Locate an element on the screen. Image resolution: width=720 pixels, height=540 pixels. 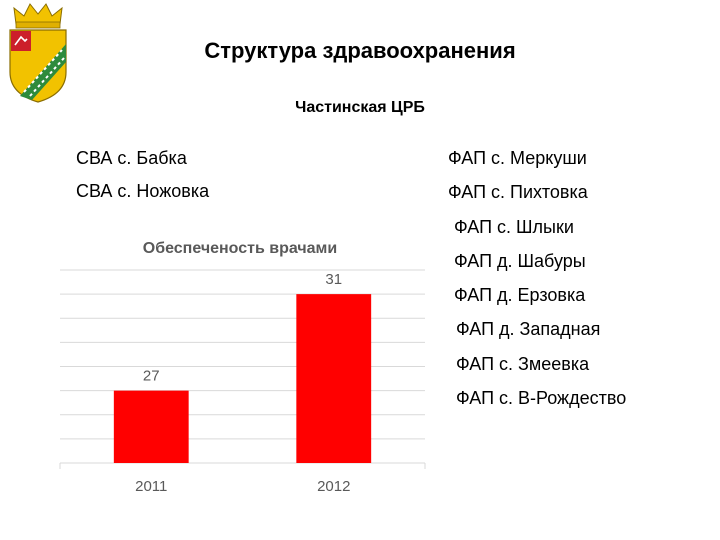
list-item: ФАП д. Шабуры is located at coordinates (520, 260).